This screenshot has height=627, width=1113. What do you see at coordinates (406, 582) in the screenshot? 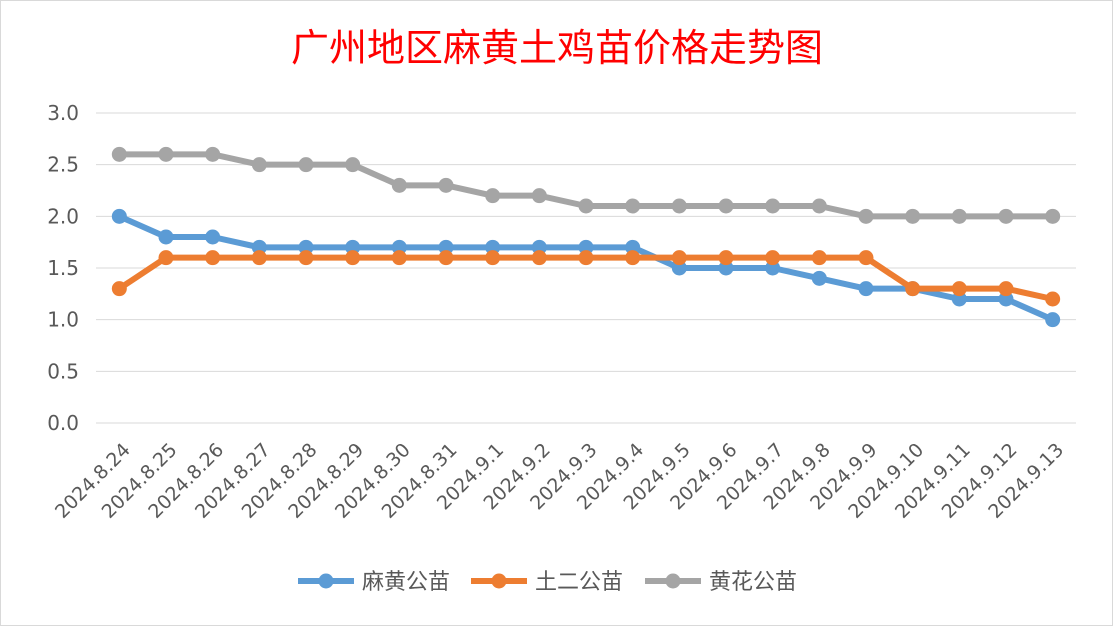
I see `legend-label: 麻黄公苗` at bounding box center [406, 582].